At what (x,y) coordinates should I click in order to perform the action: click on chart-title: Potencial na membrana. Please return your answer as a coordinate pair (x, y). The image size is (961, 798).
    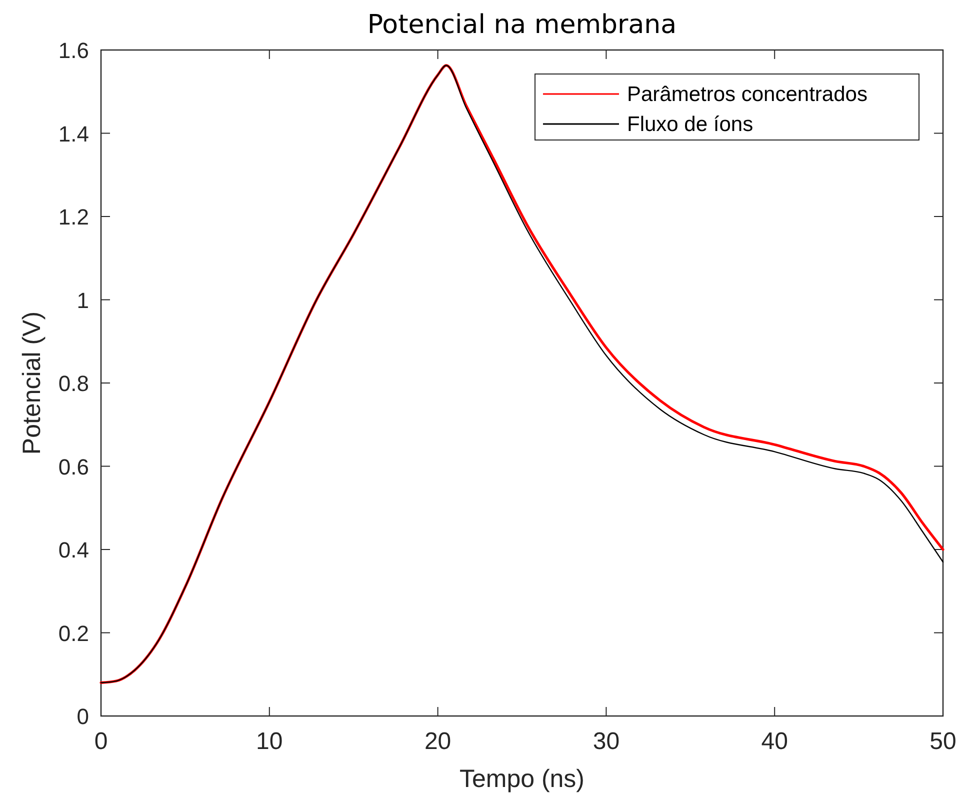
    Looking at the image, I should click on (522, 25).